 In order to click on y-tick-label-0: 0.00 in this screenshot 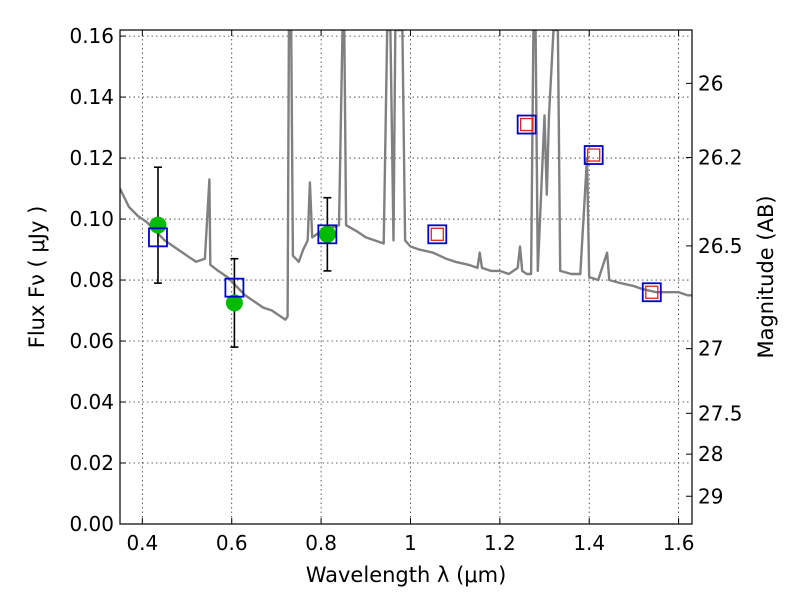, I will do `click(91, 524)`.